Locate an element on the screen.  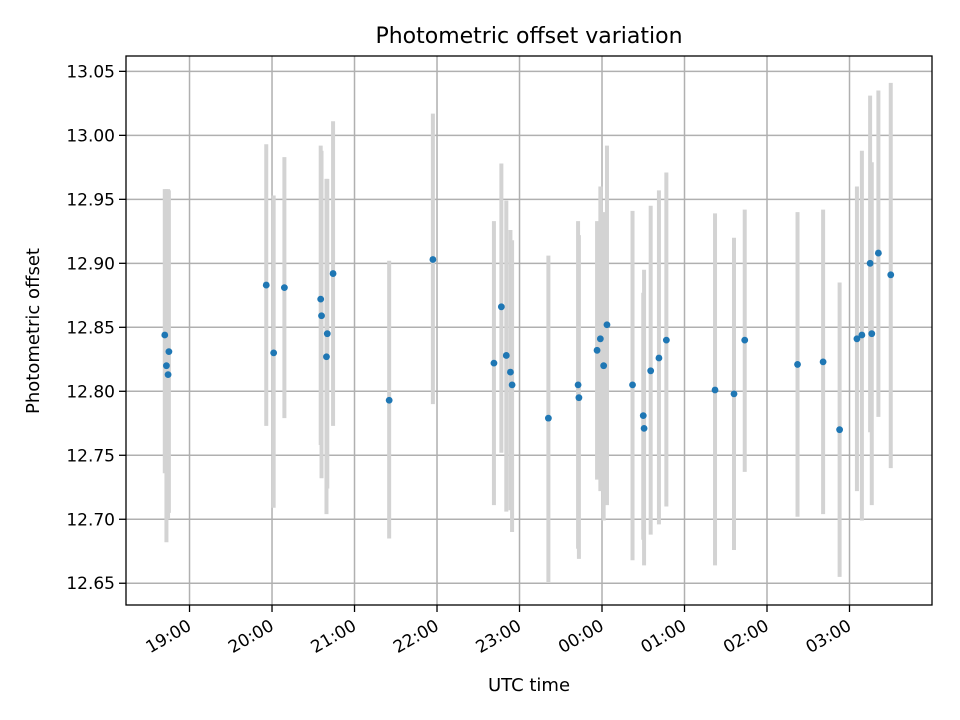
y-axis-label: Photometric offset is located at coordinates (33, 331).